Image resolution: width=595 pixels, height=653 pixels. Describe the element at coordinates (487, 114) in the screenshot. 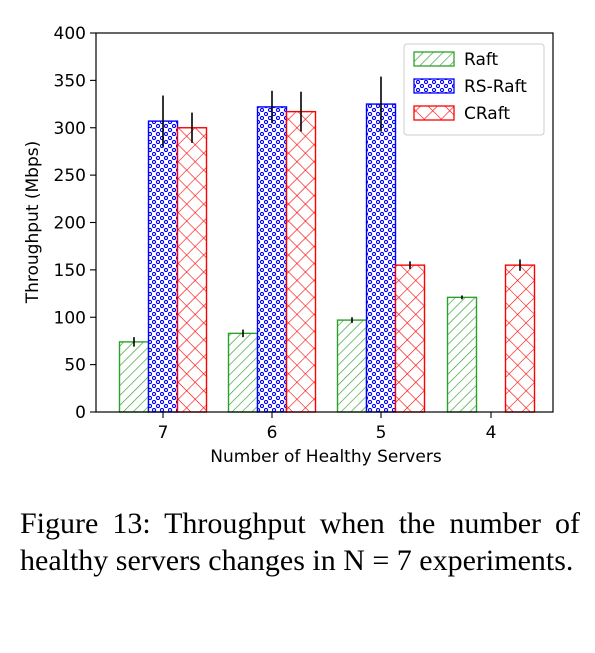

I see `legend-label: CRaft` at that location.